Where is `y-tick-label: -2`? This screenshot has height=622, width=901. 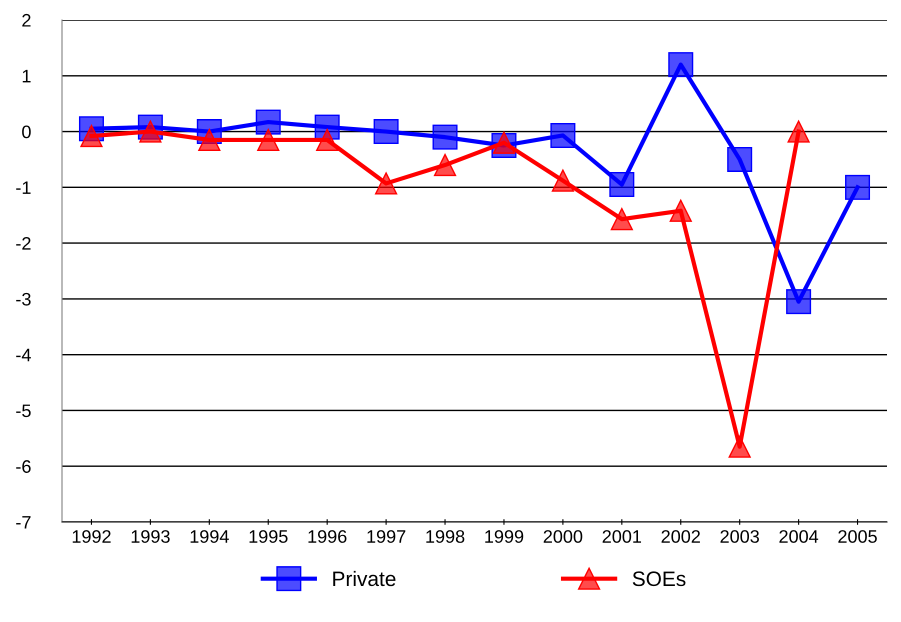 y-tick-label: -2 is located at coordinates (23, 243).